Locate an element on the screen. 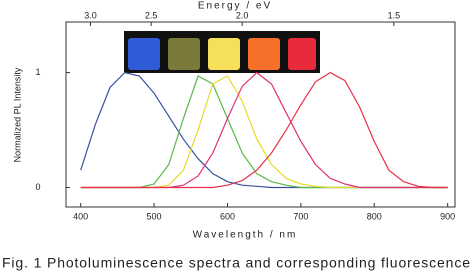 The image size is (474, 272). y-axis-title: Normalized PL Intensity is located at coordinates (17, 114).